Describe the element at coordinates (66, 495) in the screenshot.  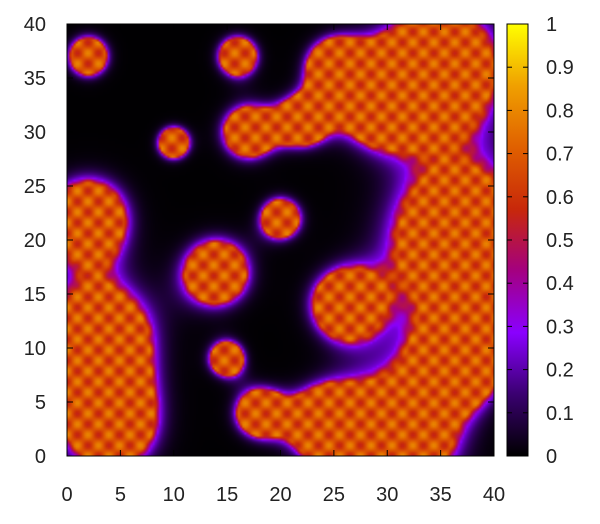
I see `x-tick-label: 0` at that location.